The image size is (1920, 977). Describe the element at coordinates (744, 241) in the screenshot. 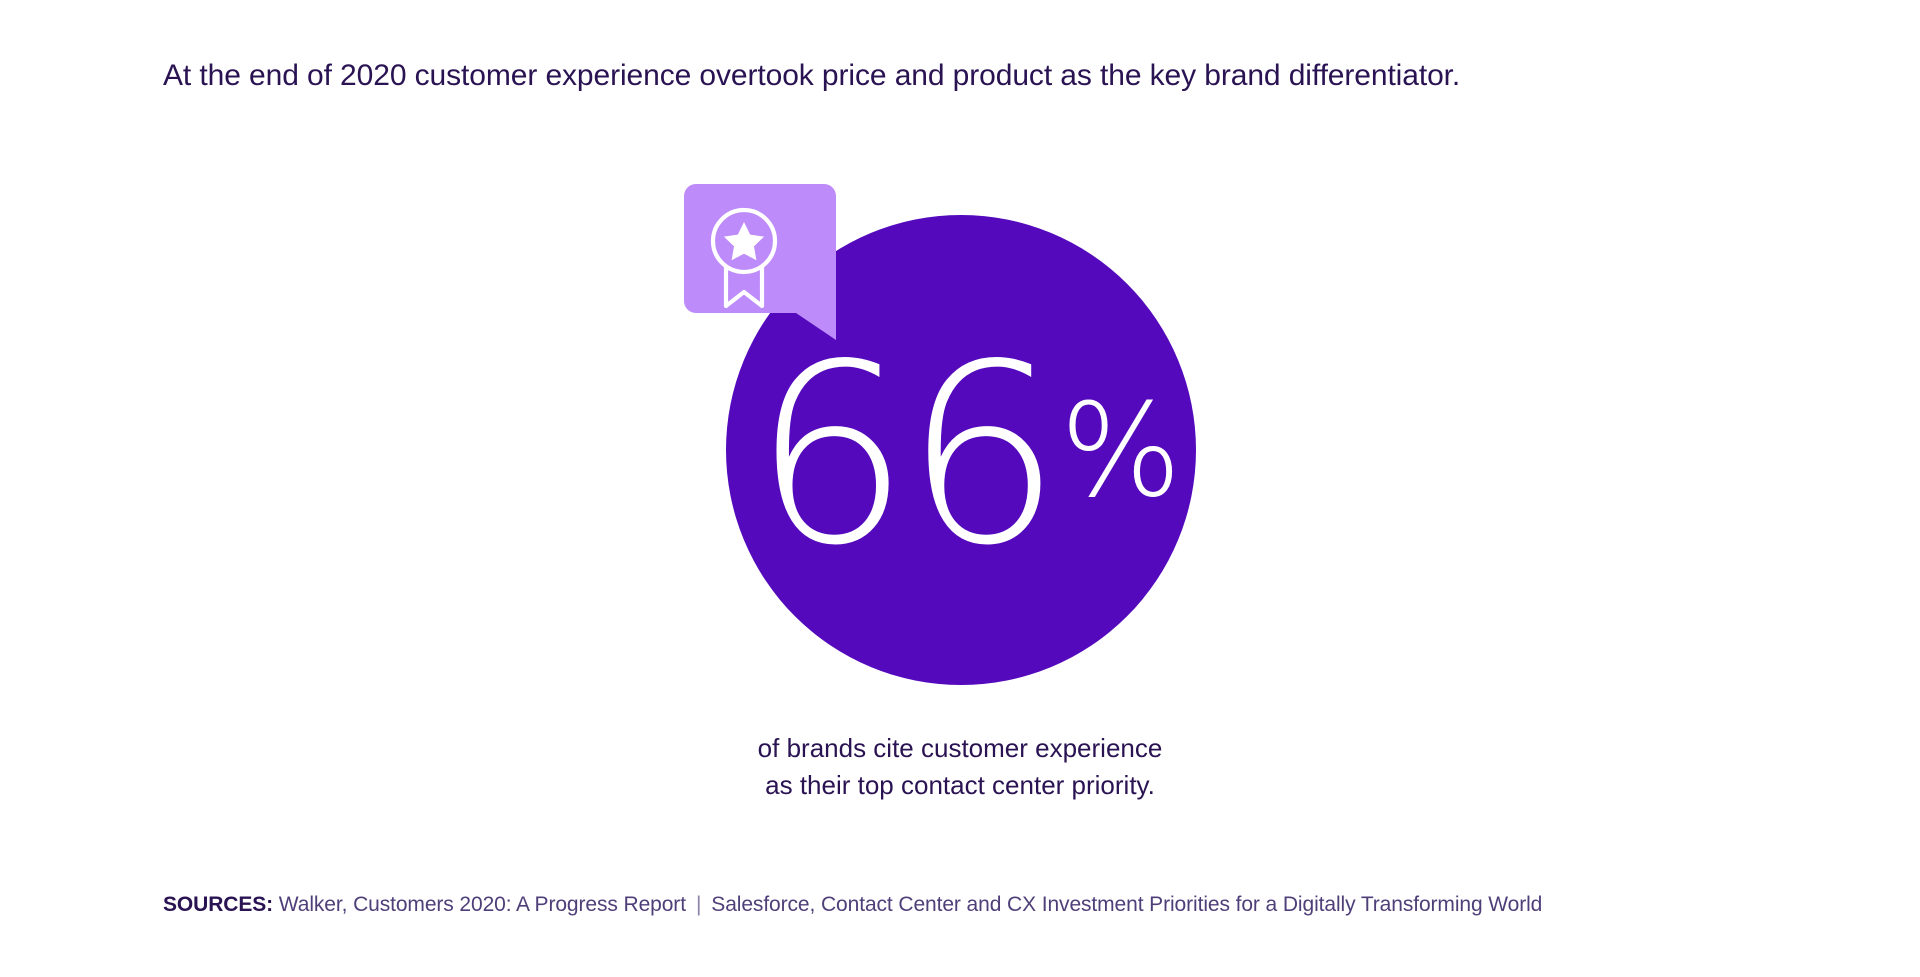

I see `star-icon` at that location.